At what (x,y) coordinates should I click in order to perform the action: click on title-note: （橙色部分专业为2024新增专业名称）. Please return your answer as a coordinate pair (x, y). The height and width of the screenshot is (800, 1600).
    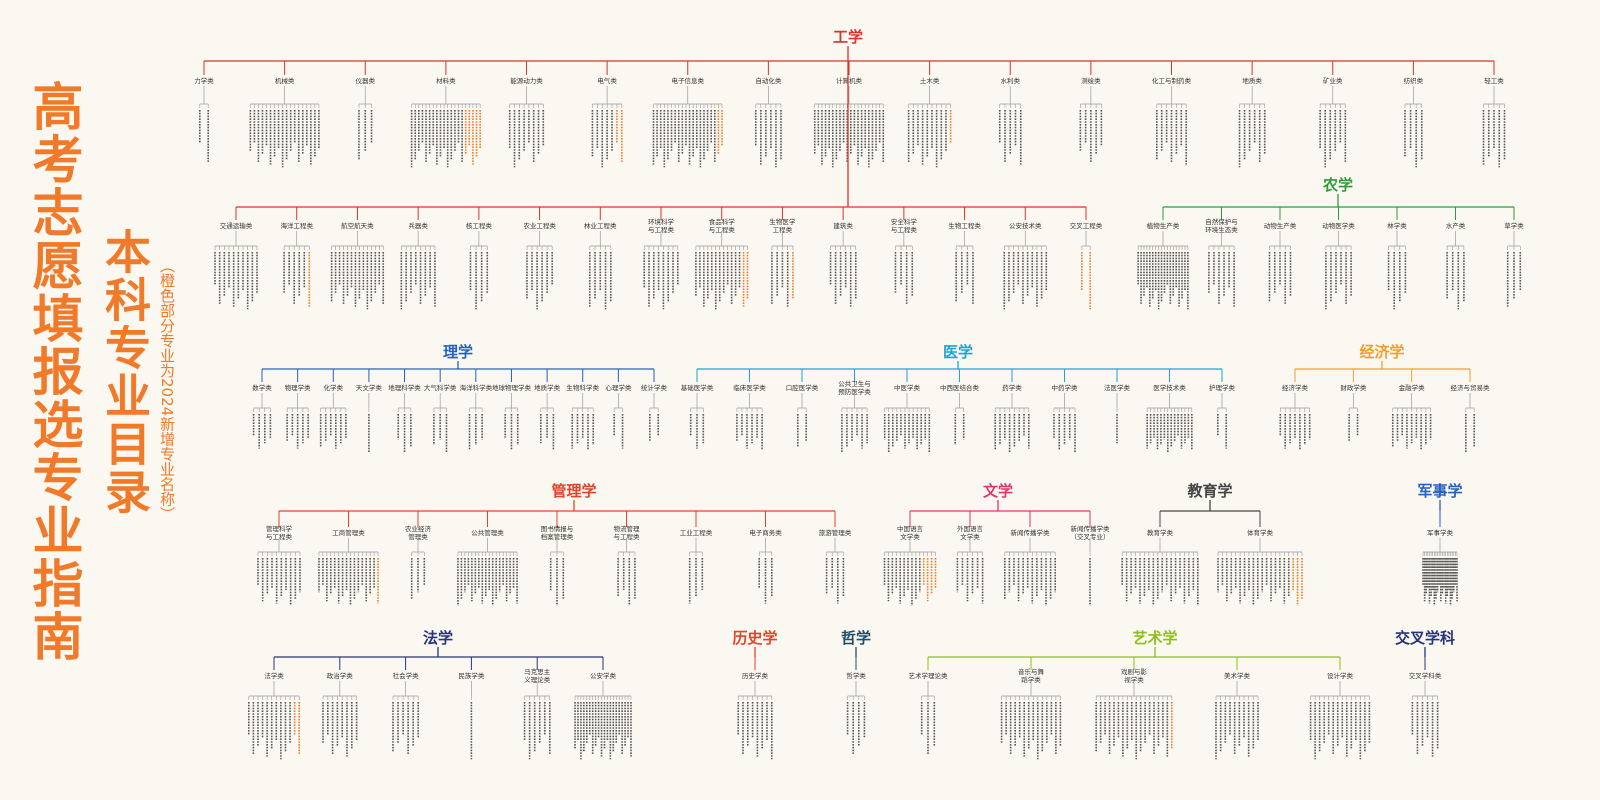
    Looking at the image, I should click on (167, 390).